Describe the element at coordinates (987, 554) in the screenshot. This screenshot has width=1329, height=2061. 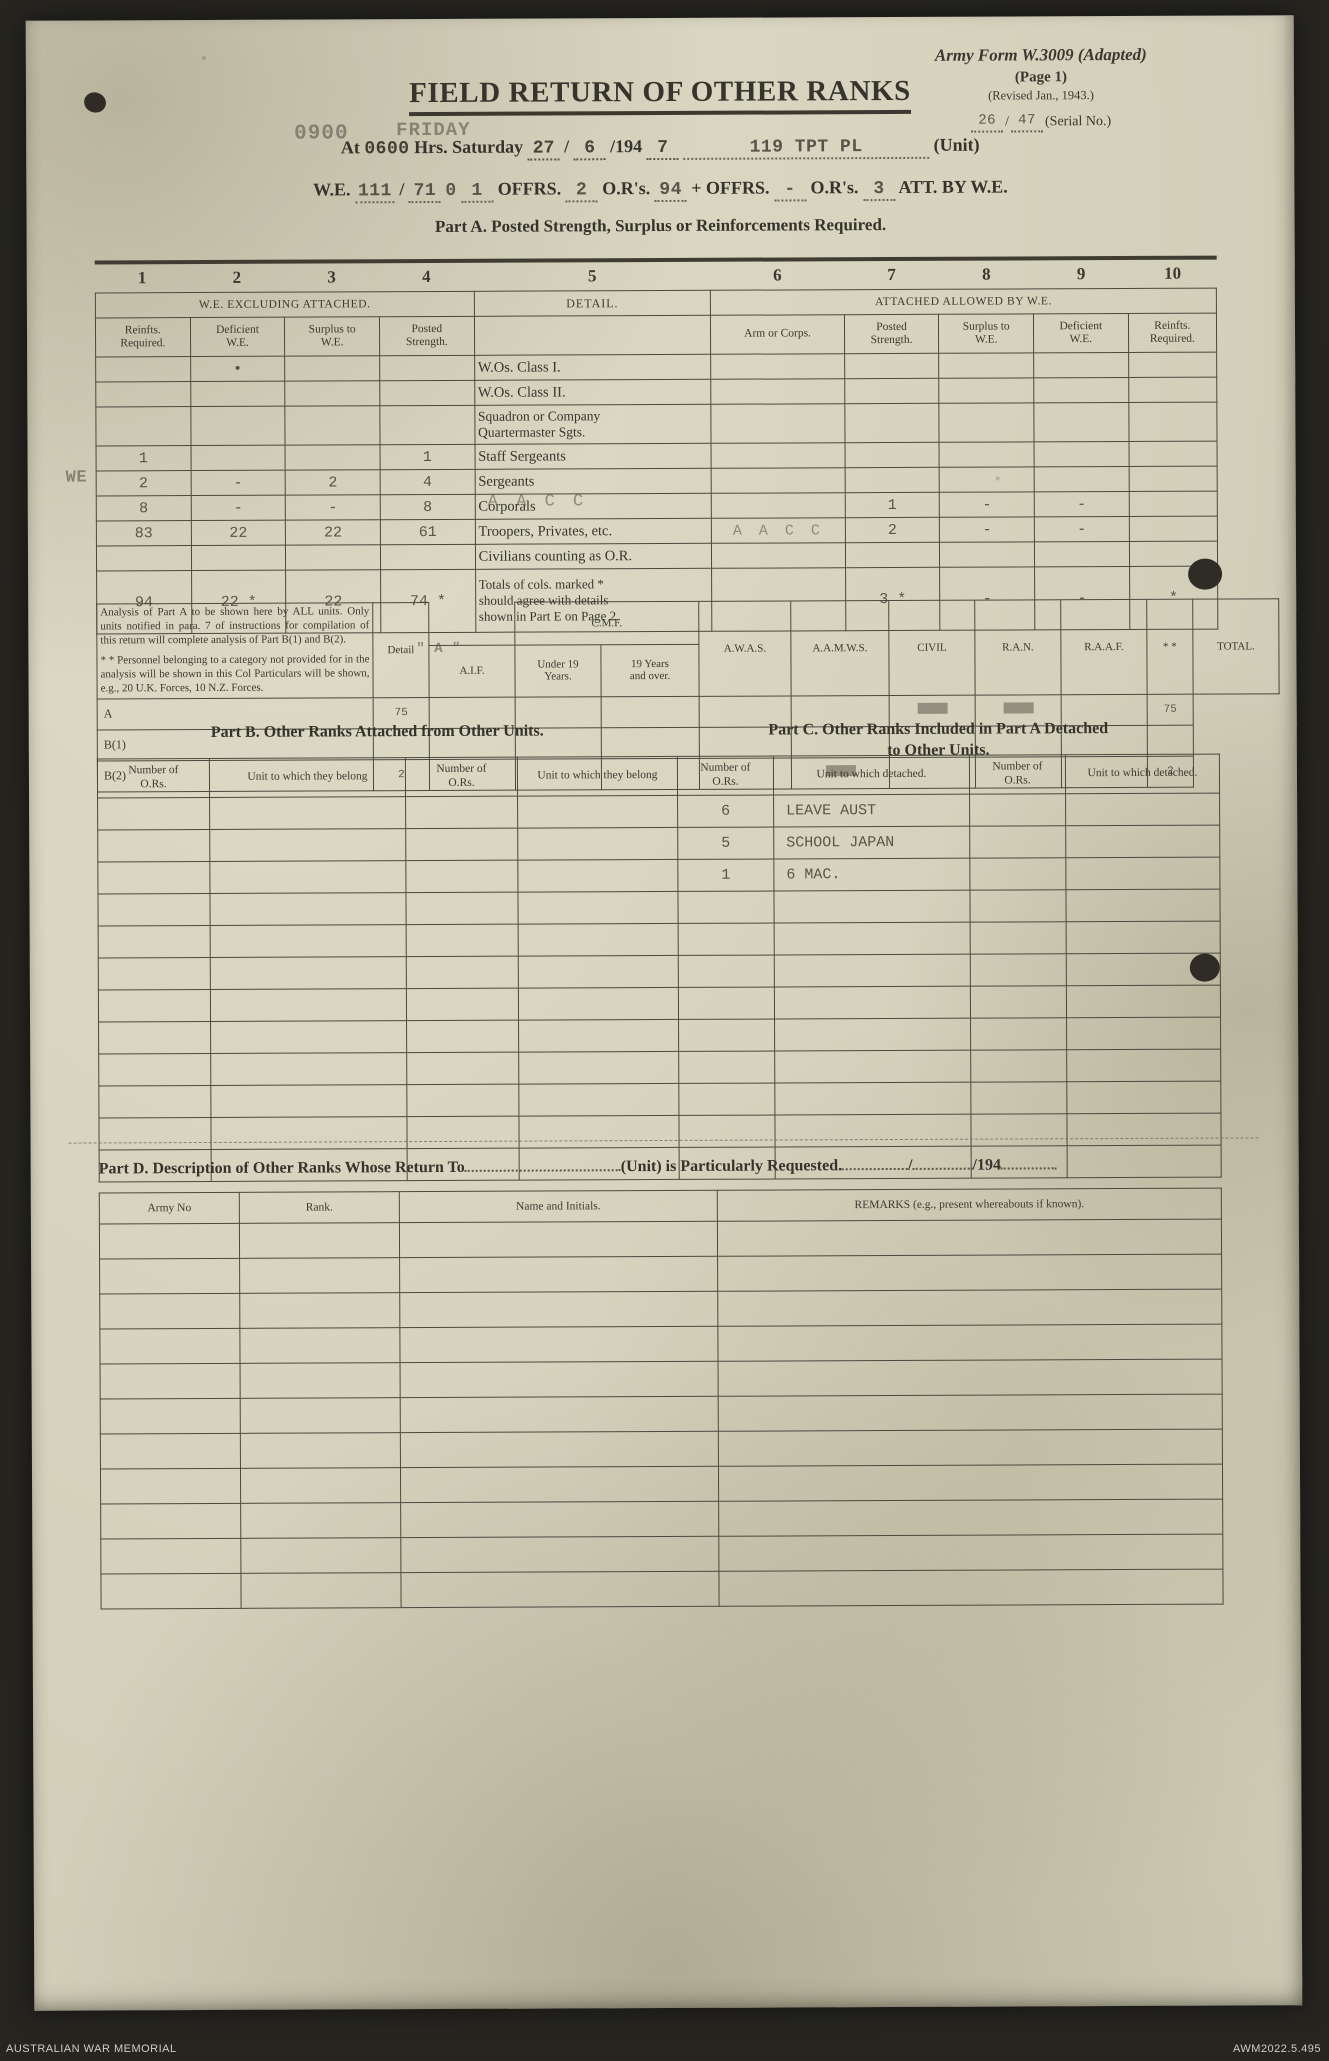
I see `part-a-cell-col8` at that location.